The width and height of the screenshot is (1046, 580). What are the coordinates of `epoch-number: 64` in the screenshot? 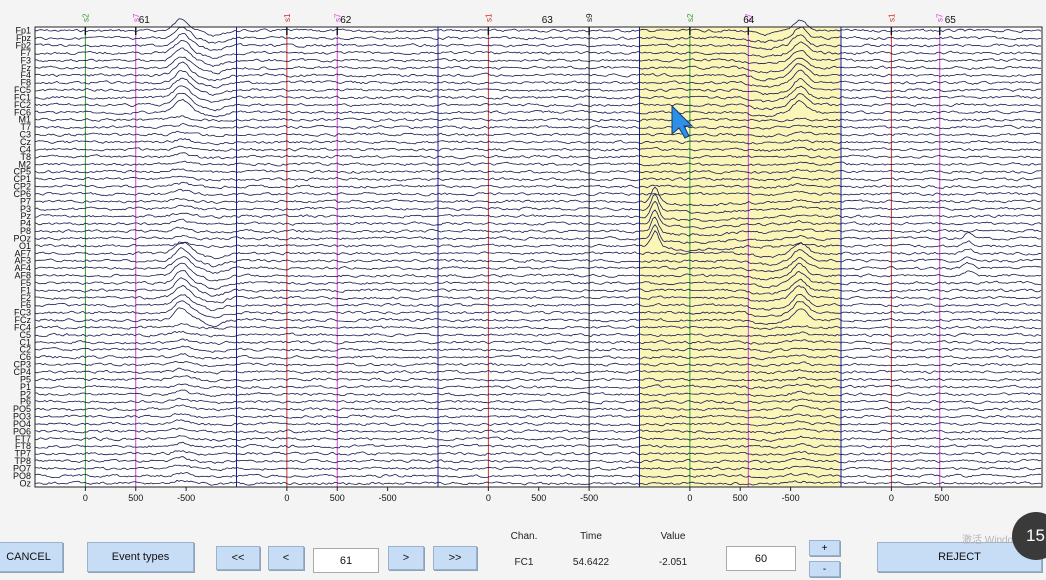 It's located at (749, 20).